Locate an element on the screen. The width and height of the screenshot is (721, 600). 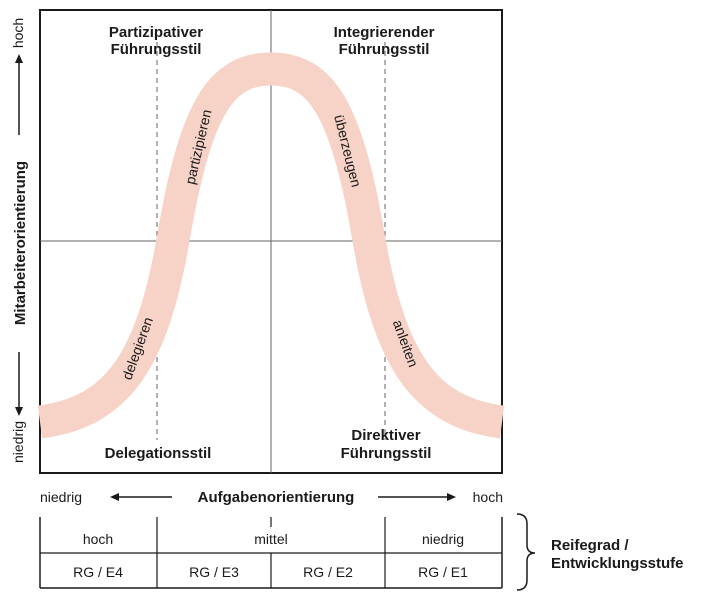
maturity-table is located at coordinates (271, 553).